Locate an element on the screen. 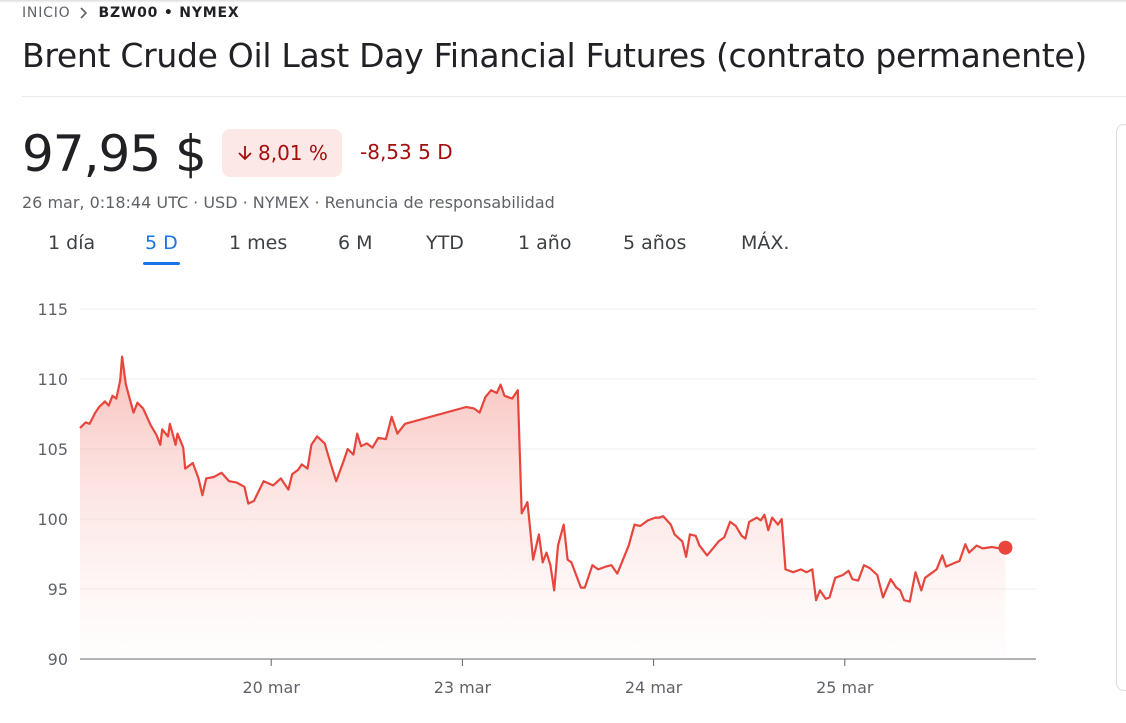  y-tick-label: 95 is located at coordinates (58, 589).